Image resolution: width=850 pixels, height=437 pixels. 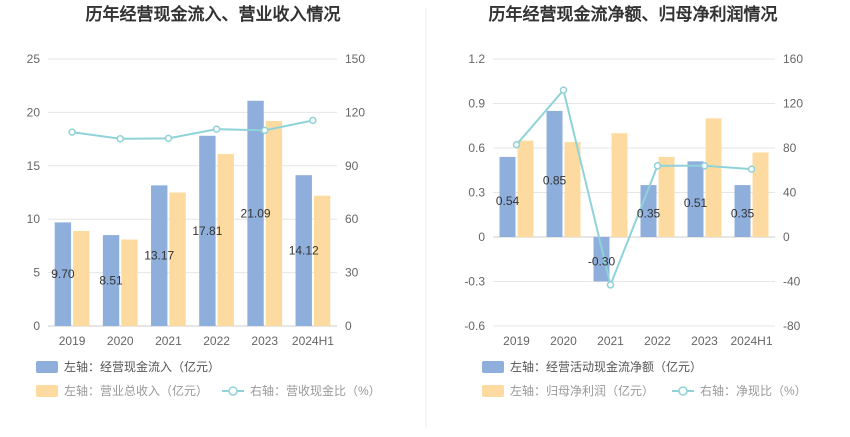 What do you see at coordinates (34, 219) in the screenshot?
I see `left-axis-tick-label: 10` at bounding box center [34, 219].